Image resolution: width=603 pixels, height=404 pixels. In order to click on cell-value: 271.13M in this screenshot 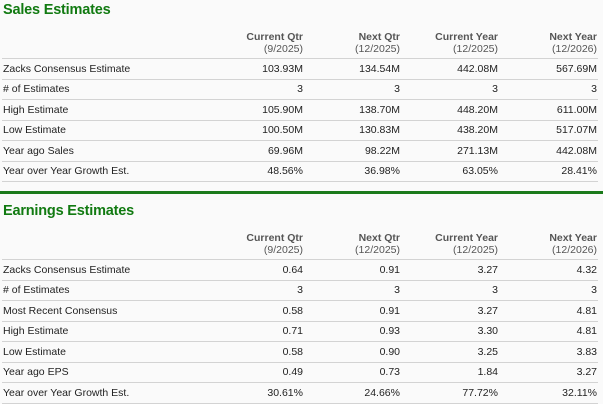, I will do `click(450, 151)`.